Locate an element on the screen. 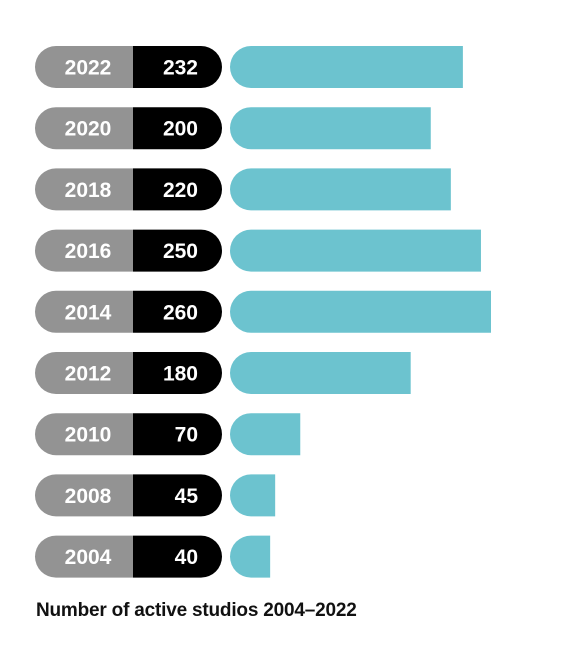 The width and height of the screenshot is (562, 658). year-label: 2004 is located at coordinates (88, 557).